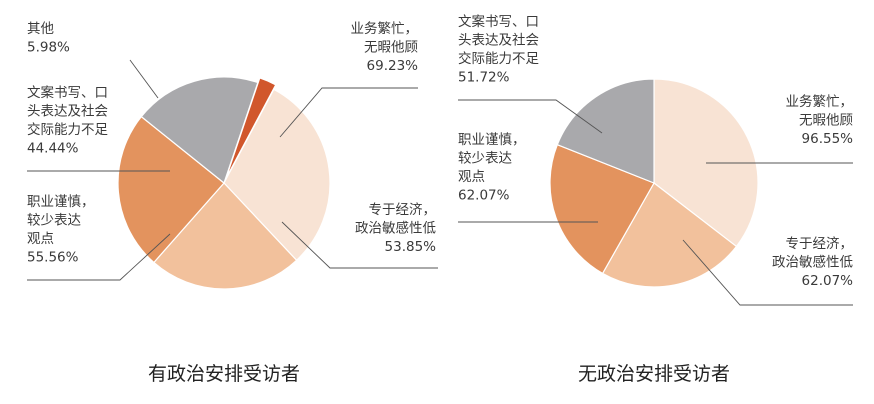 The width and height of the screenshot is (874, 404). Describe the element at coordinates (224, 374) in the screenshot. I see `chart-title: 有政治安排受访者` at that location.